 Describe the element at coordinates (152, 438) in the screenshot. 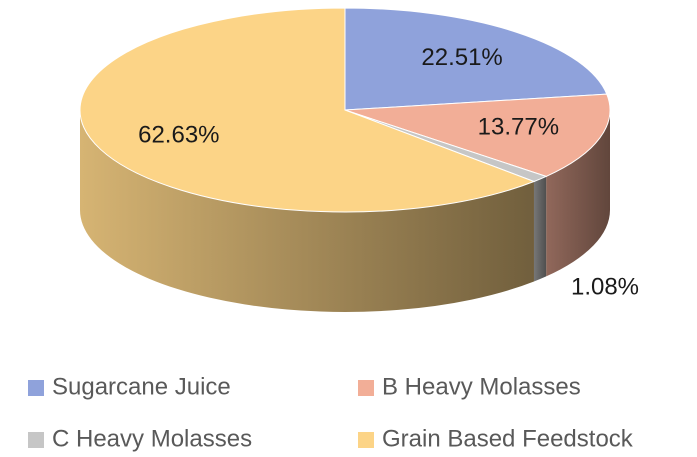

I see `legend-label: C Heavy Molasses` at that location.